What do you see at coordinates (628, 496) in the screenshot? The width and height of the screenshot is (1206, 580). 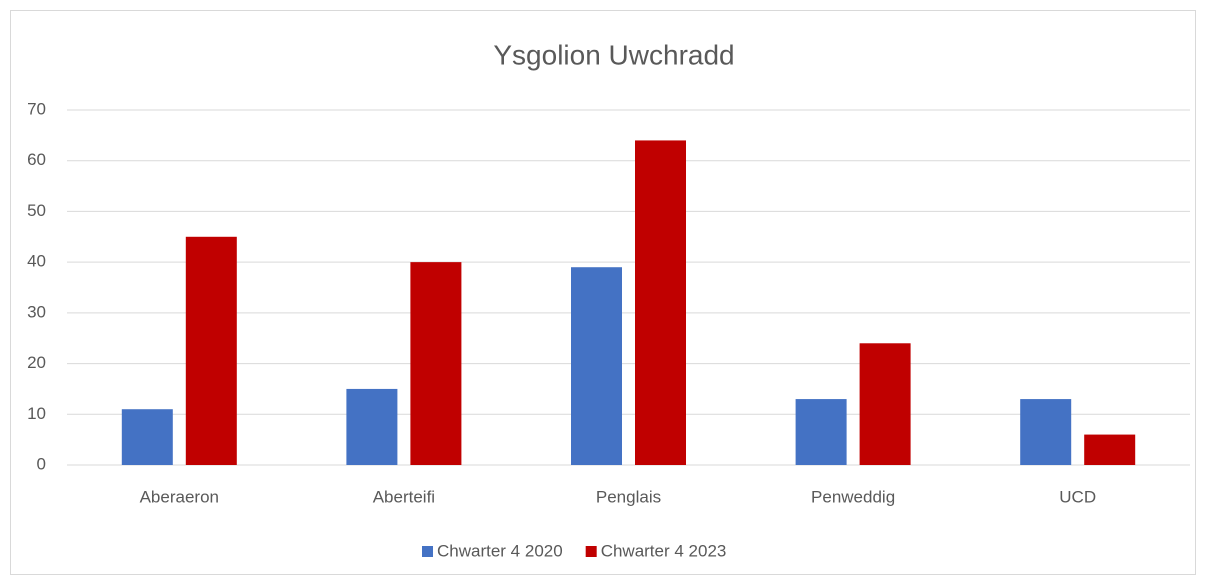 I see `x-tick-label: Penglais` at bounding box center [628, 496].